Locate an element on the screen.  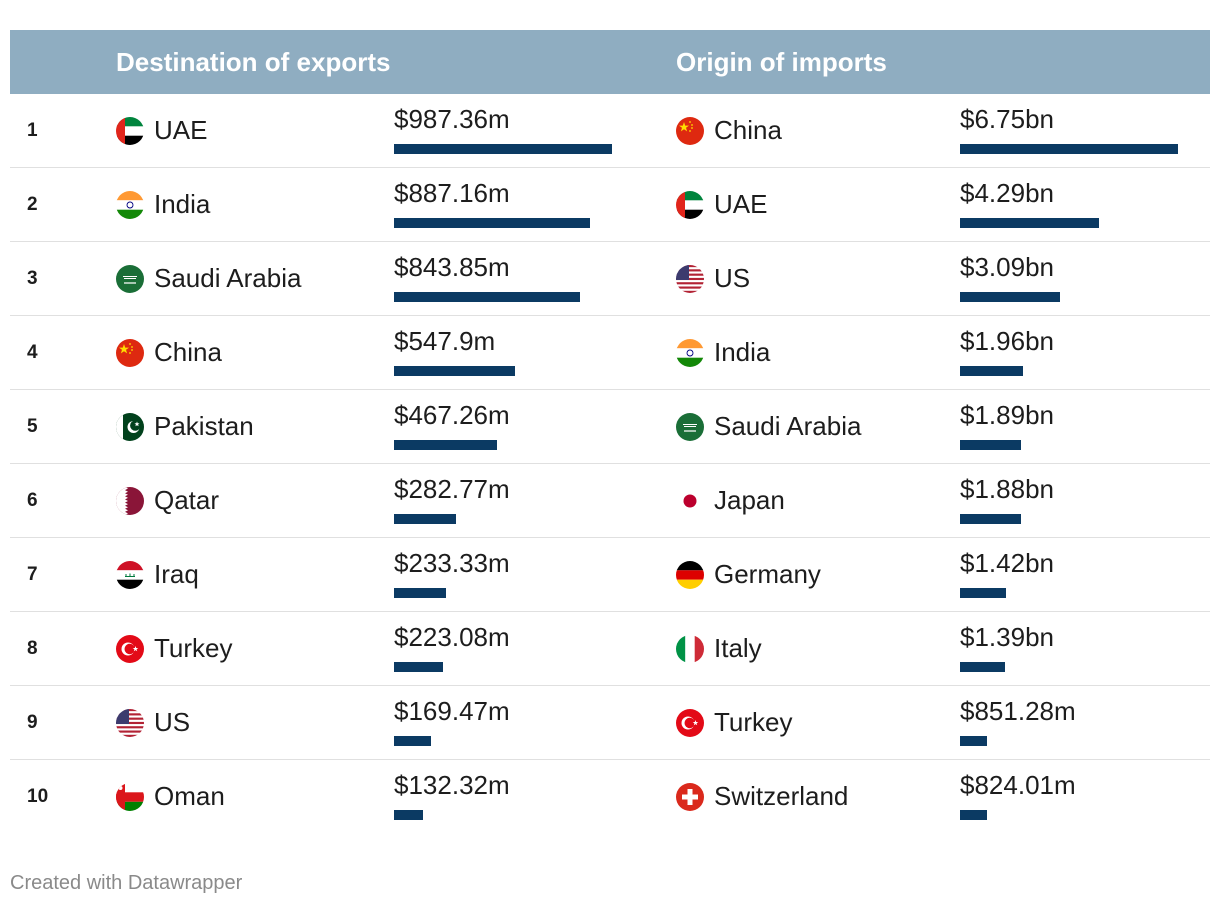
germany-flag-icon is located at coordinates (690, 575).